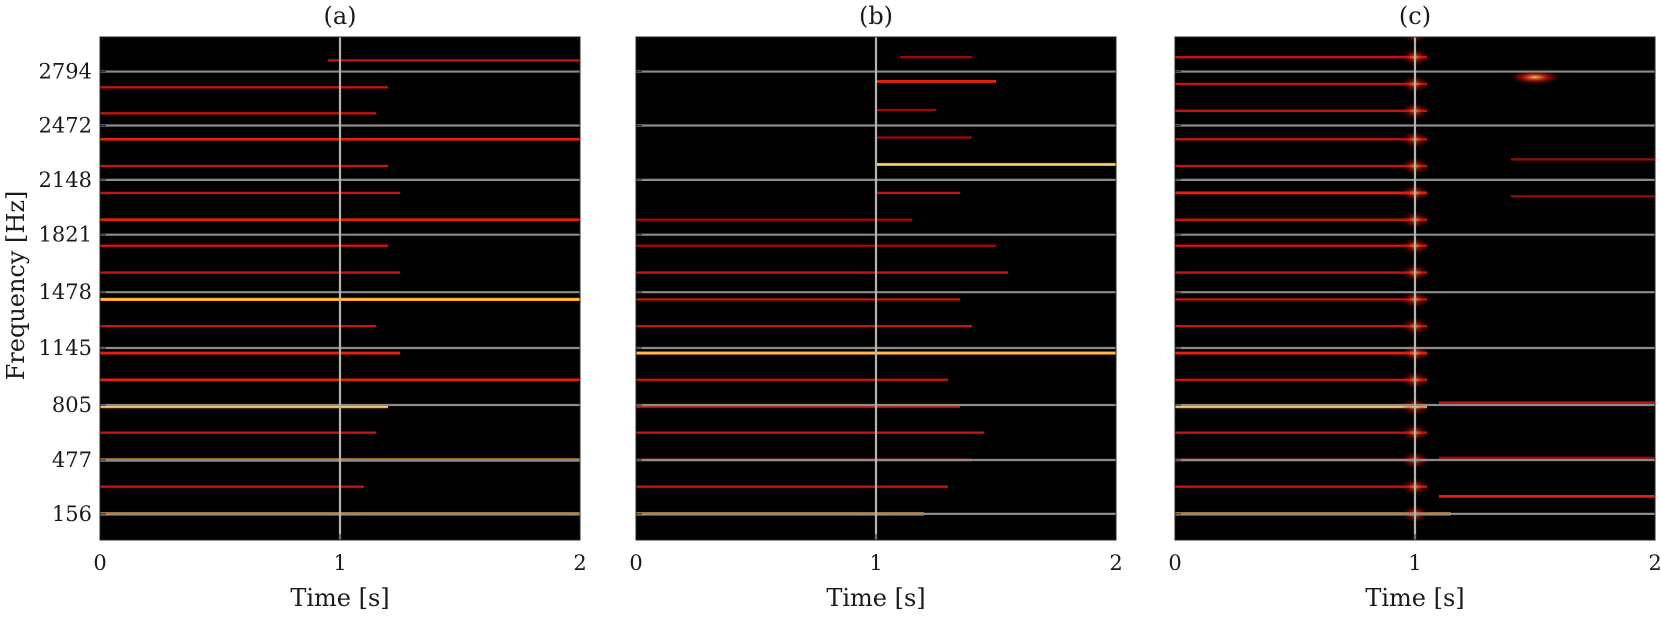  Describe the element at coordinates (65, 292) in the screenshot. I see `y-tick-label: 1478` at that location.